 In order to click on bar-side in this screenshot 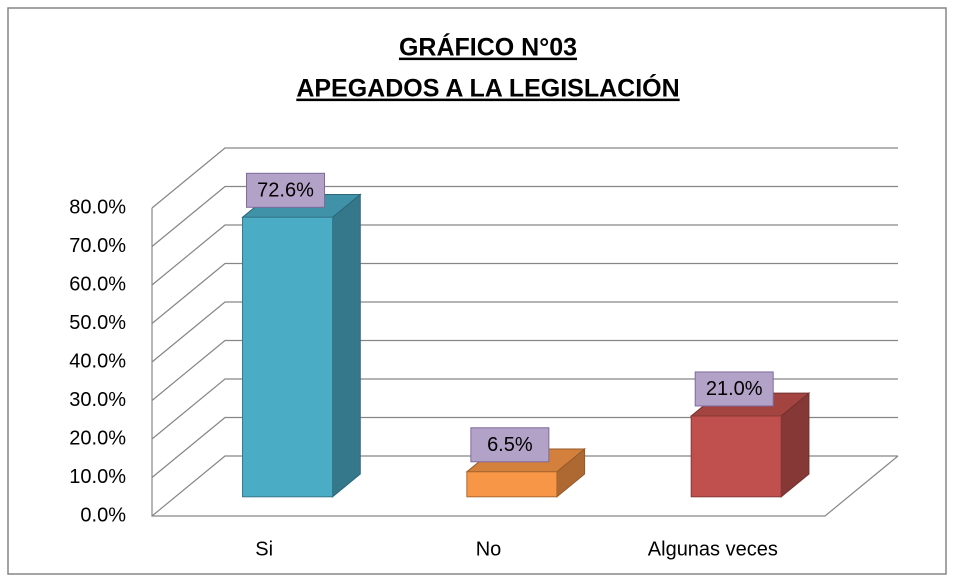, I will do `click(346, 345)`.